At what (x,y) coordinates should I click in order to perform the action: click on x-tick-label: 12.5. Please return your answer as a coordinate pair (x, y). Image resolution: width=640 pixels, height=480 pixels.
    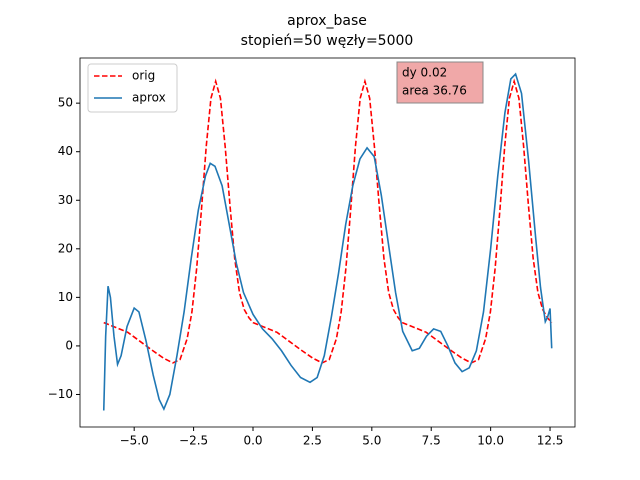
    Looking at the image, I should click on (550, 441).